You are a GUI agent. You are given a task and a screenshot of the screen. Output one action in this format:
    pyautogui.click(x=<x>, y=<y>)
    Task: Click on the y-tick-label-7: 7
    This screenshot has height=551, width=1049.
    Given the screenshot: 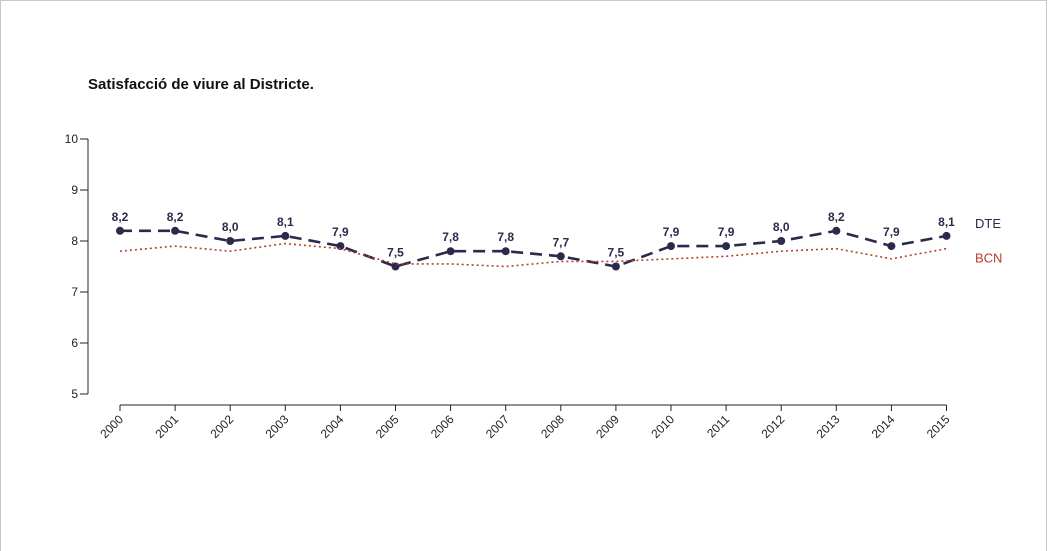 What is the action you would take?
    pyautogui.click(x=74, y=292)
    